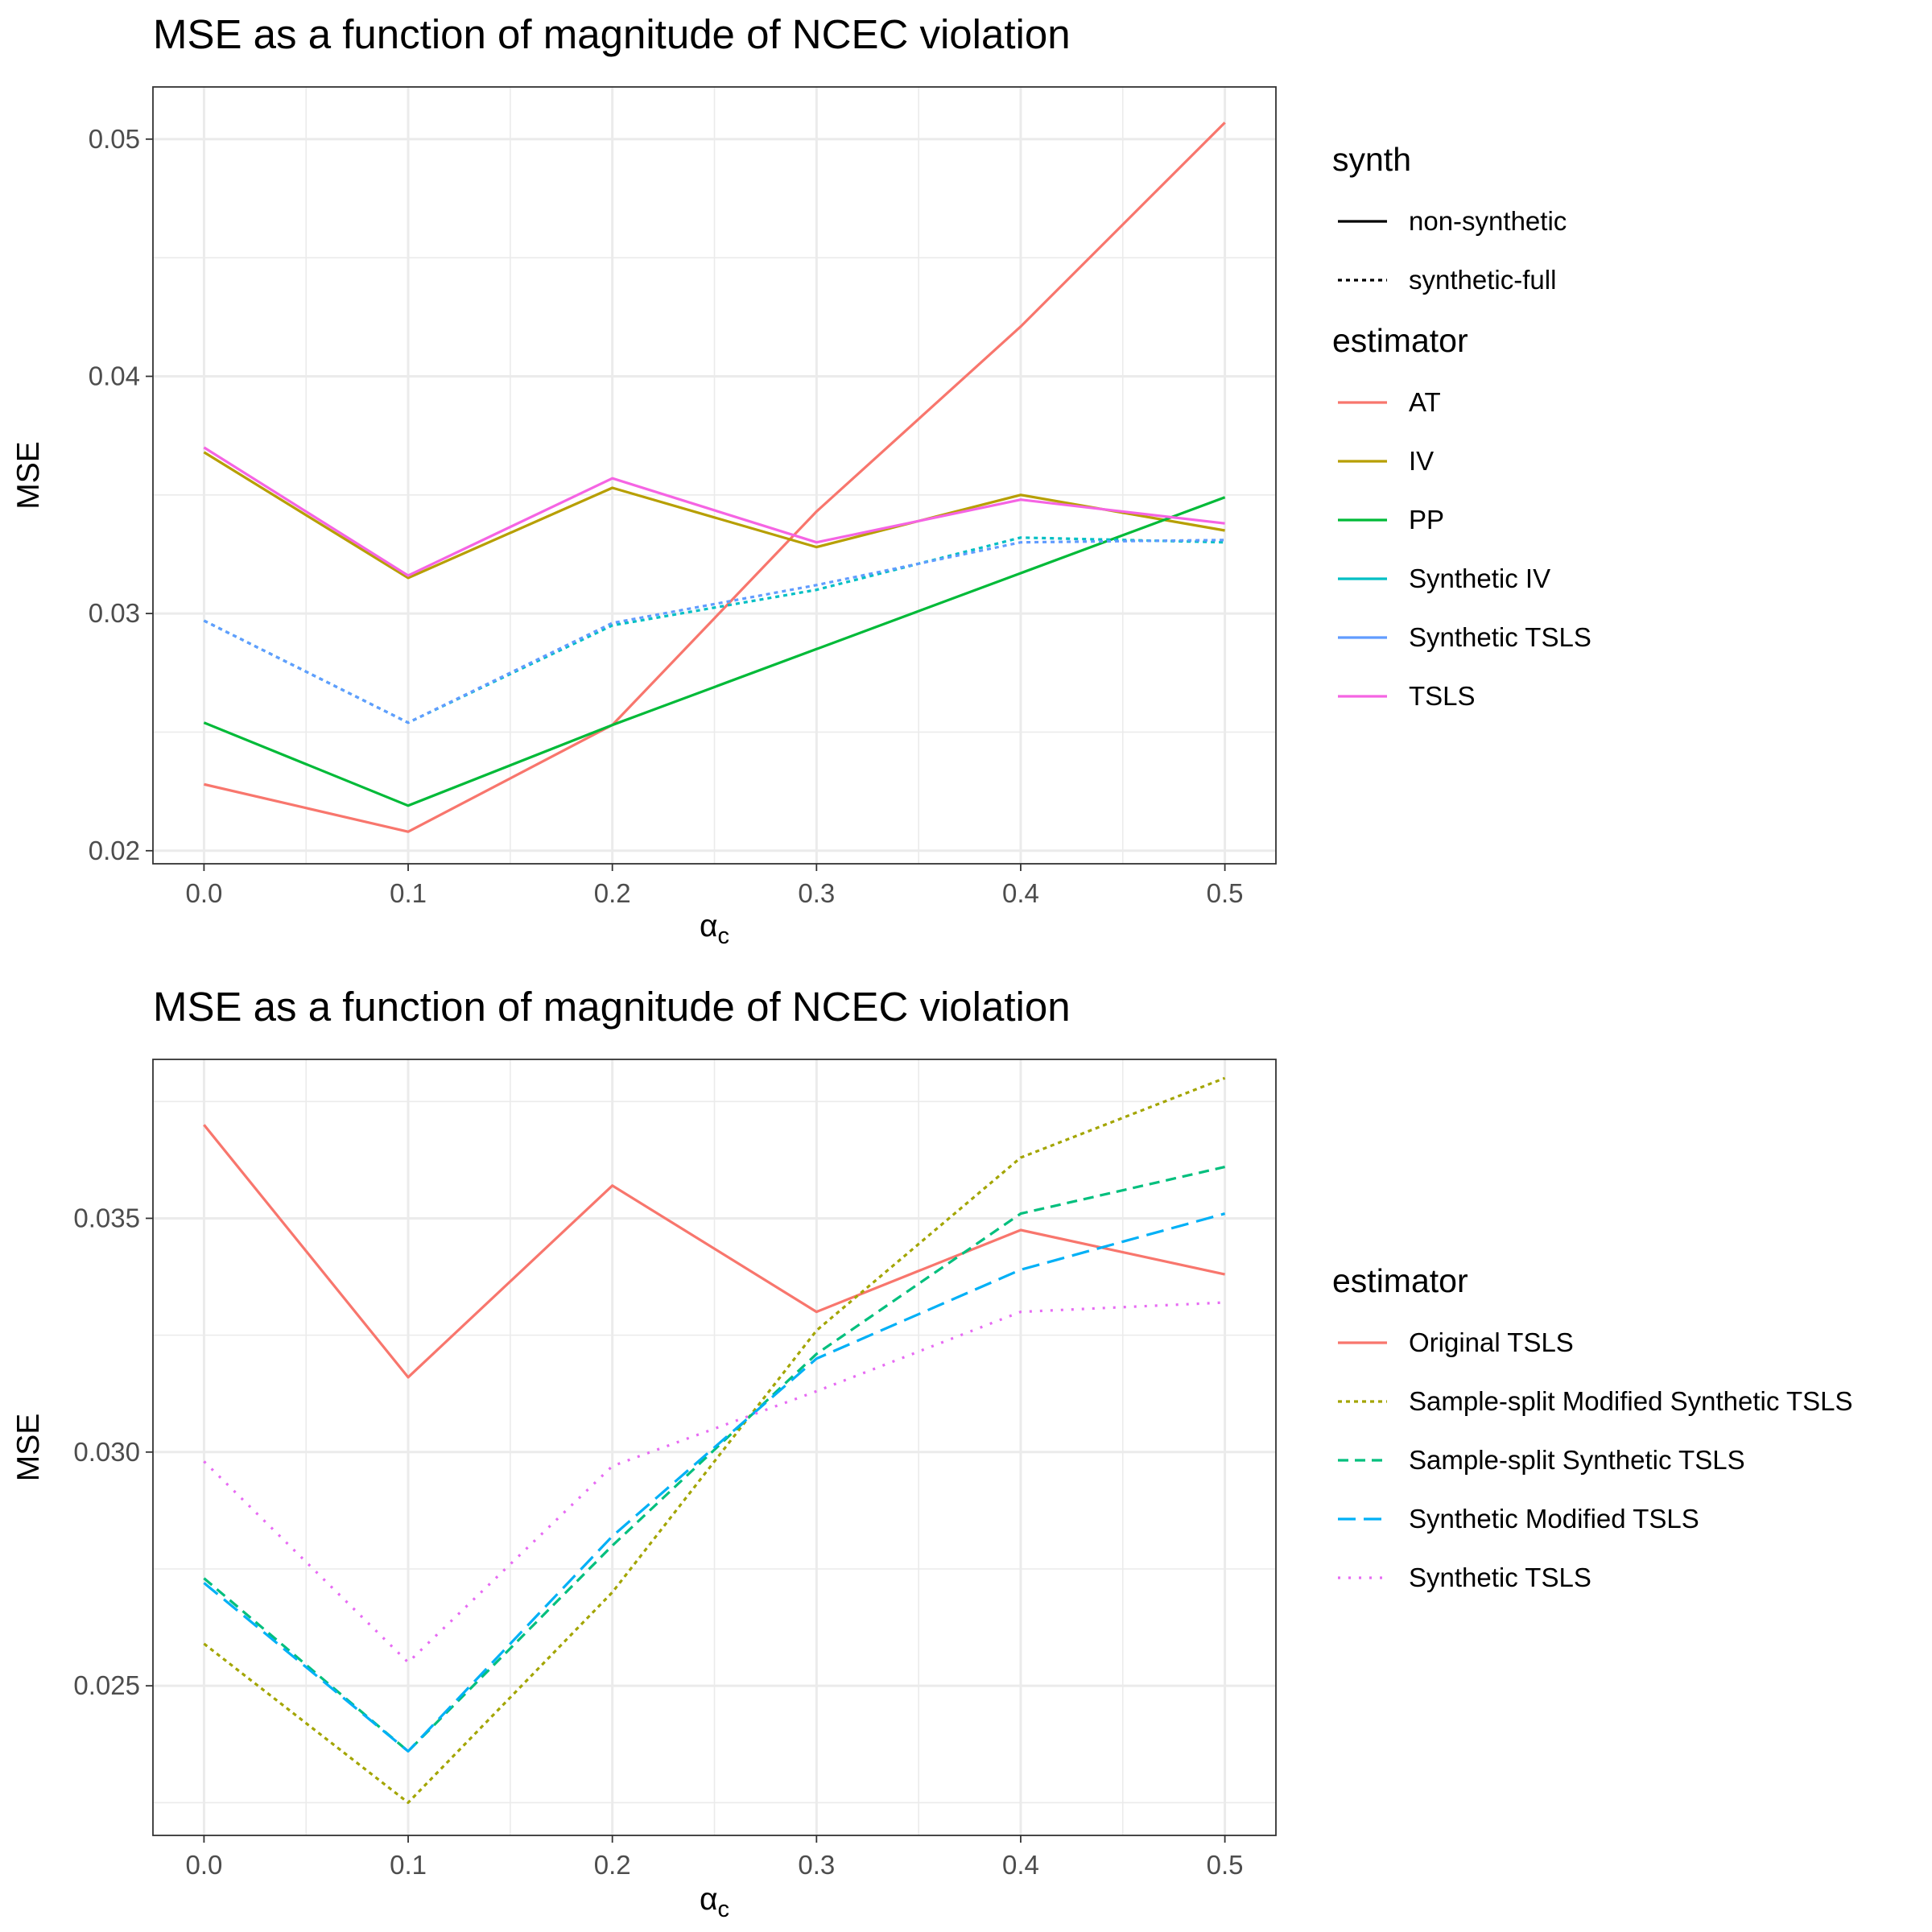 This screenshot has width=1932, height=1932. I want to click on y-tick-label: 0.035, so click(106, 1217).